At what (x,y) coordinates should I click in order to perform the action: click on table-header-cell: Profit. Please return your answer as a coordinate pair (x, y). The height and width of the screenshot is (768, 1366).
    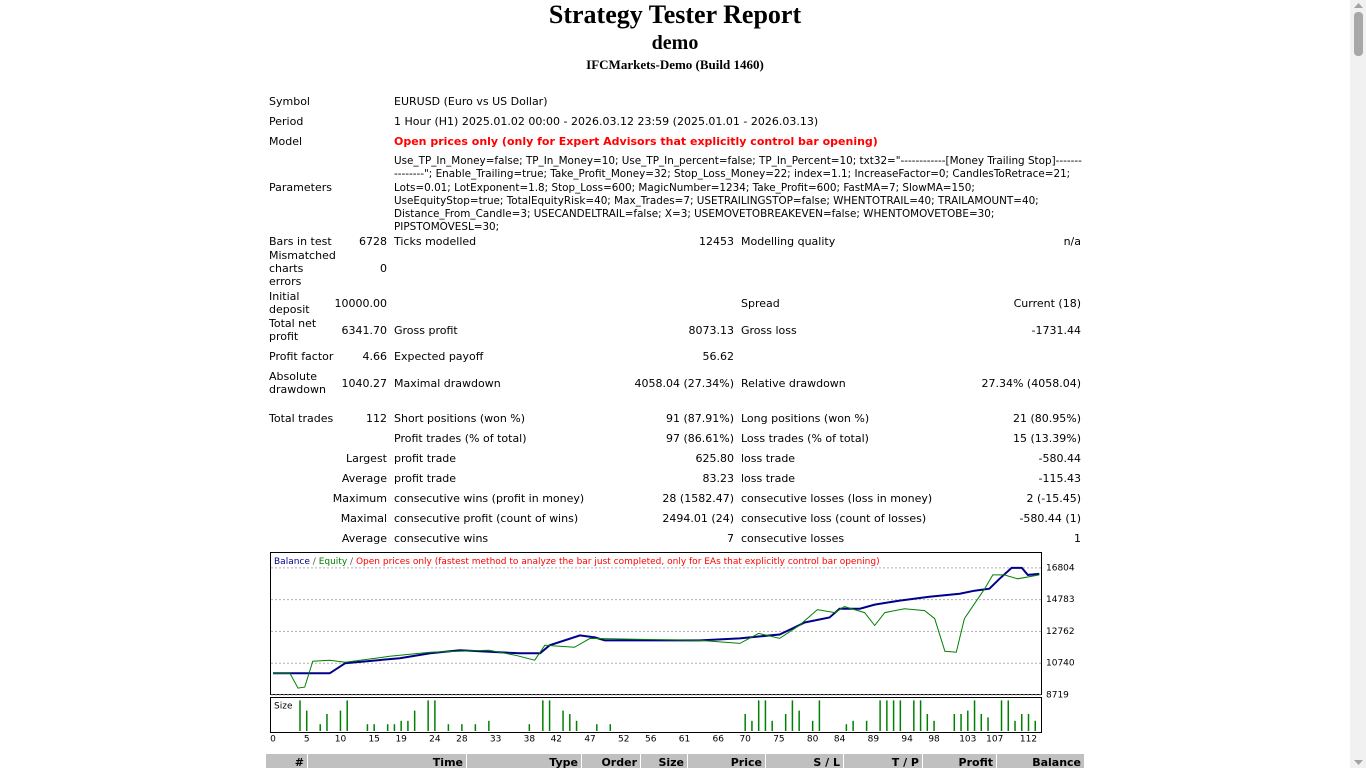
    Looking at the image, I should click on (960, 761).